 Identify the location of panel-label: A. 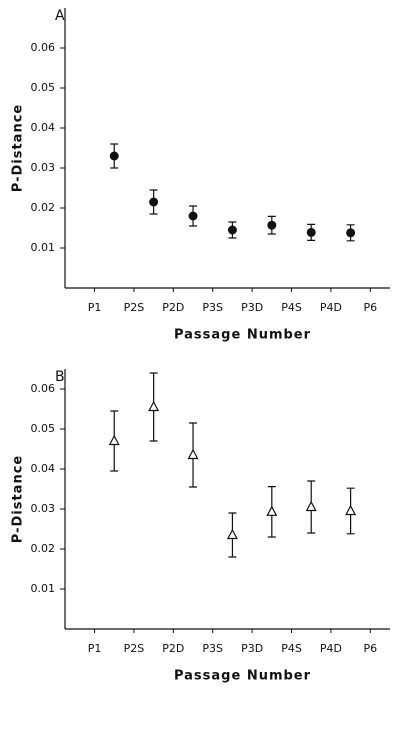
(60, 16).